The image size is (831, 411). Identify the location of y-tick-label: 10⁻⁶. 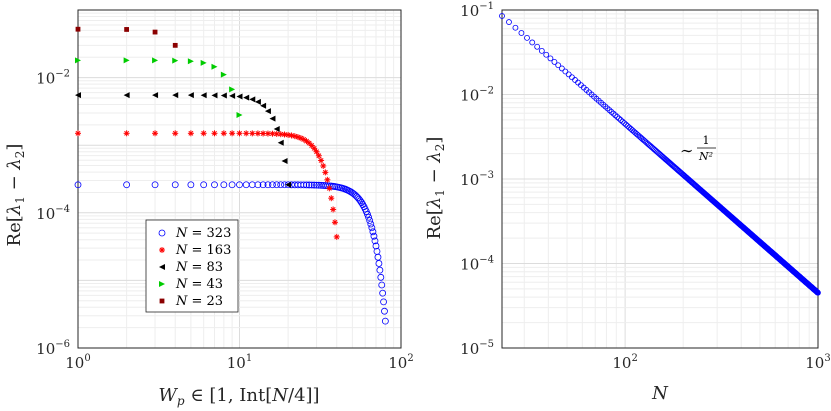
(53, 348).